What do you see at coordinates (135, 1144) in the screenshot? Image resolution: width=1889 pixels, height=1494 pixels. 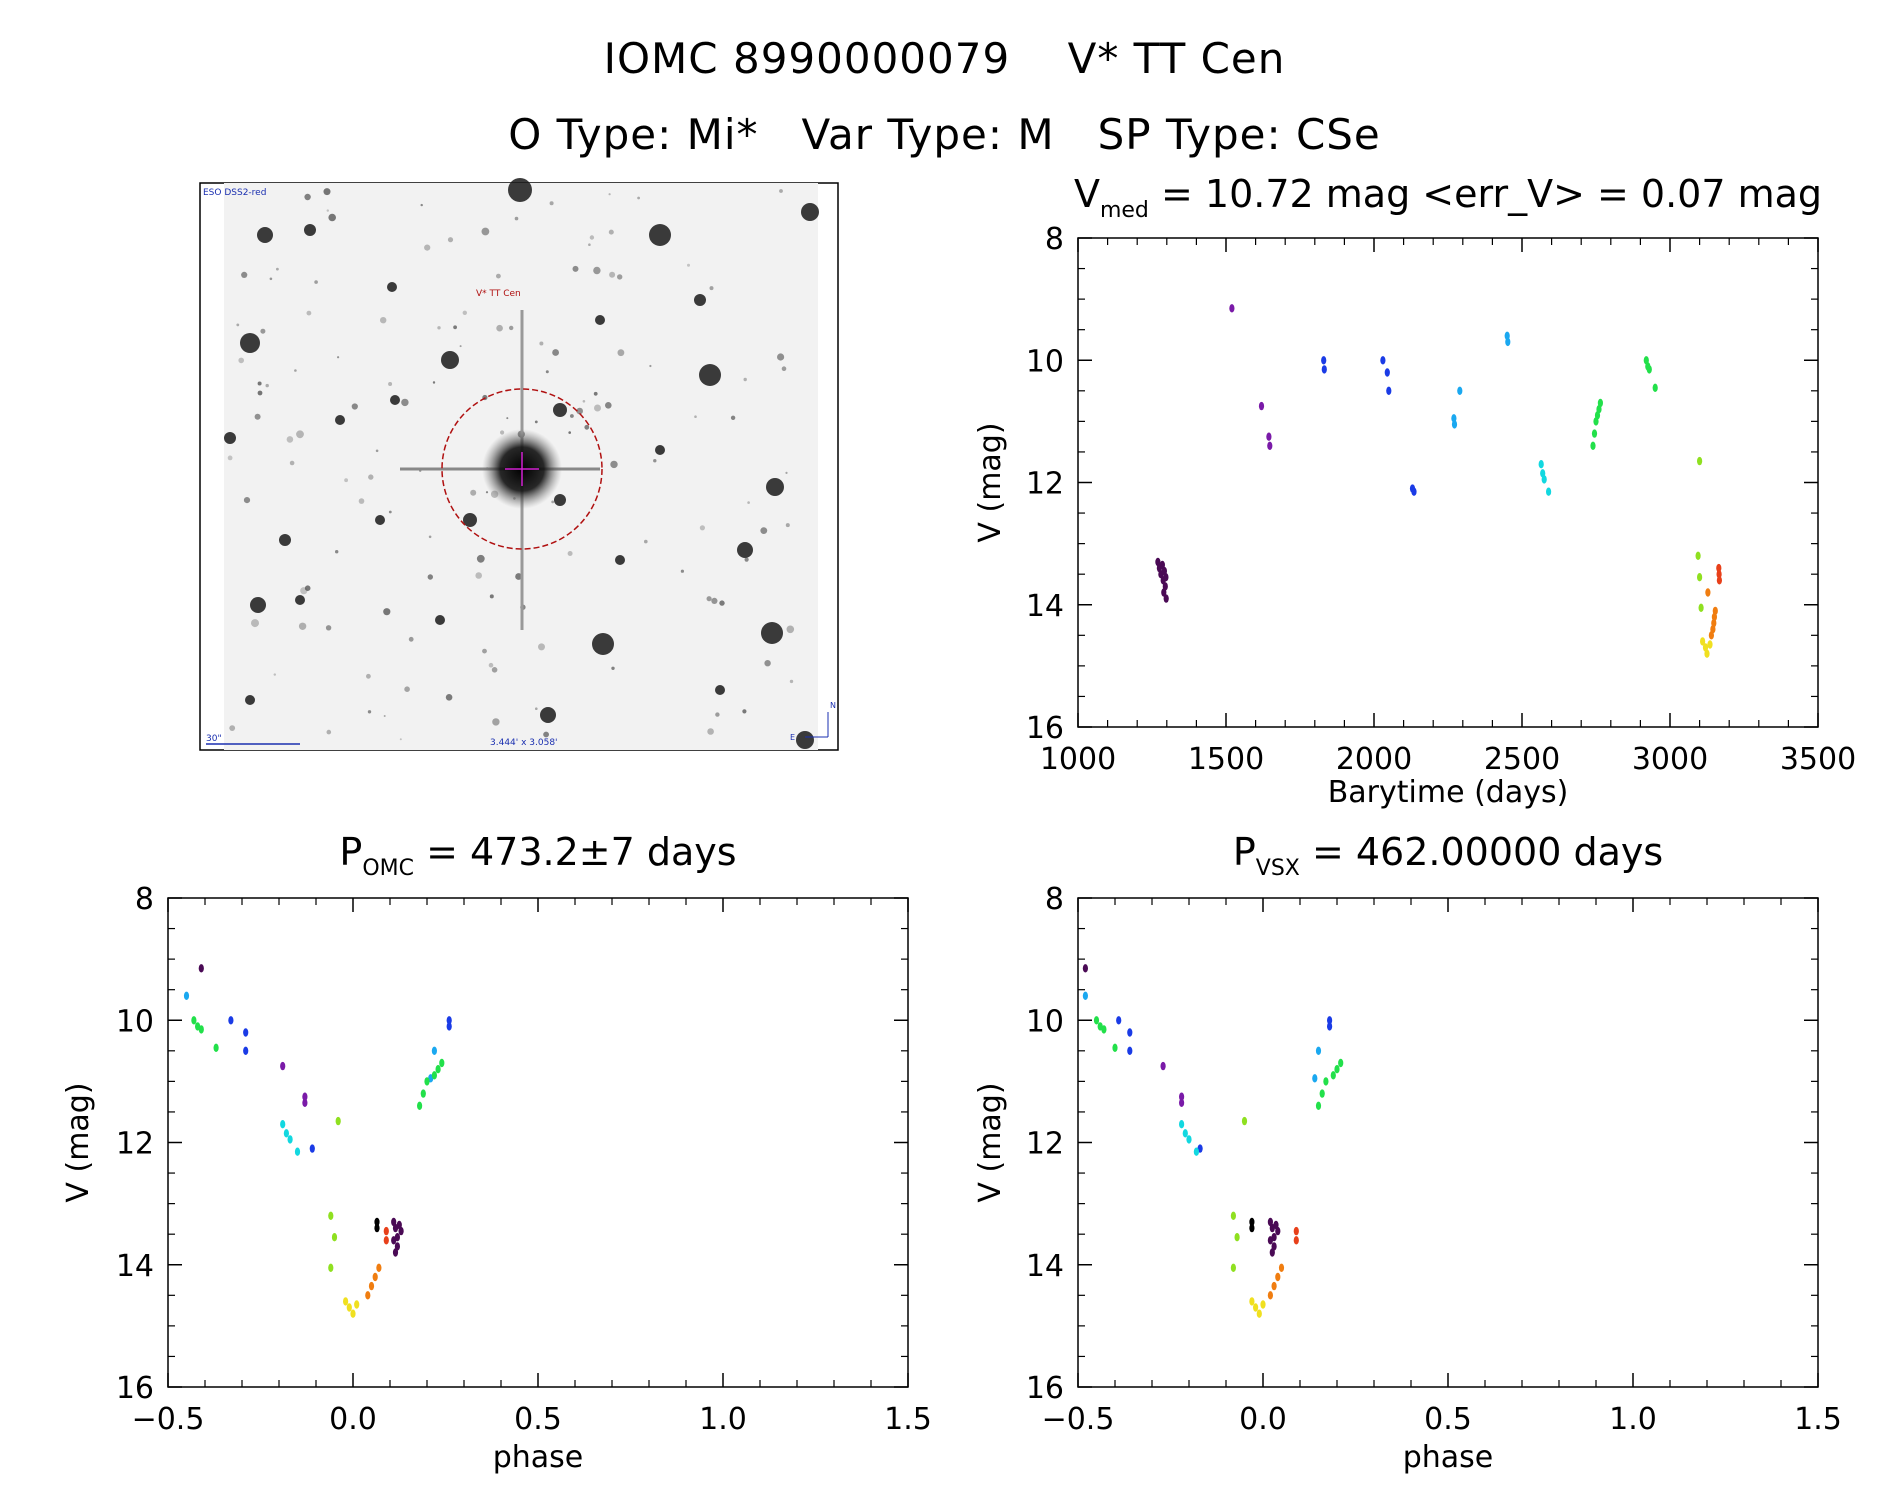 I see `y-tick-label: 12` at bounding box center [135, 1144].